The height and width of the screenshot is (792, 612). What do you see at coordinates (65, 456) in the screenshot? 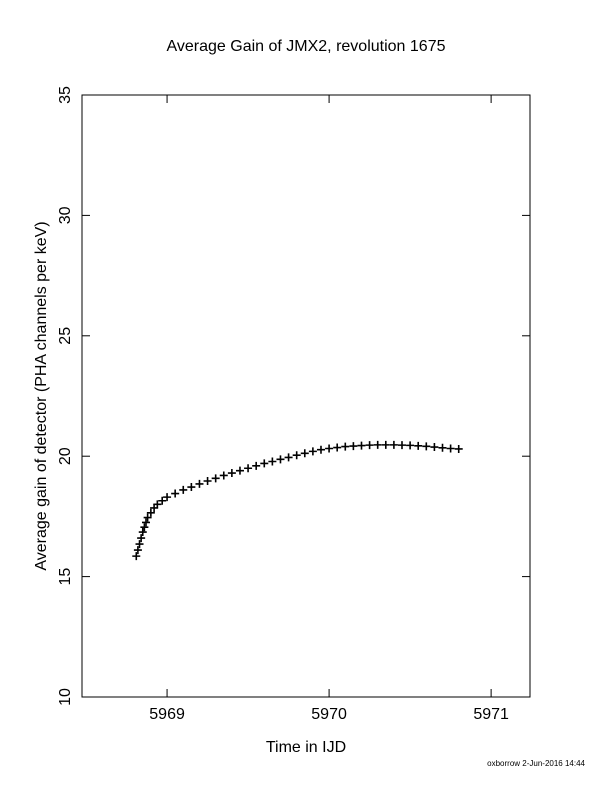
I see `y-tick-label: 20` at bounding box center [65, 456].